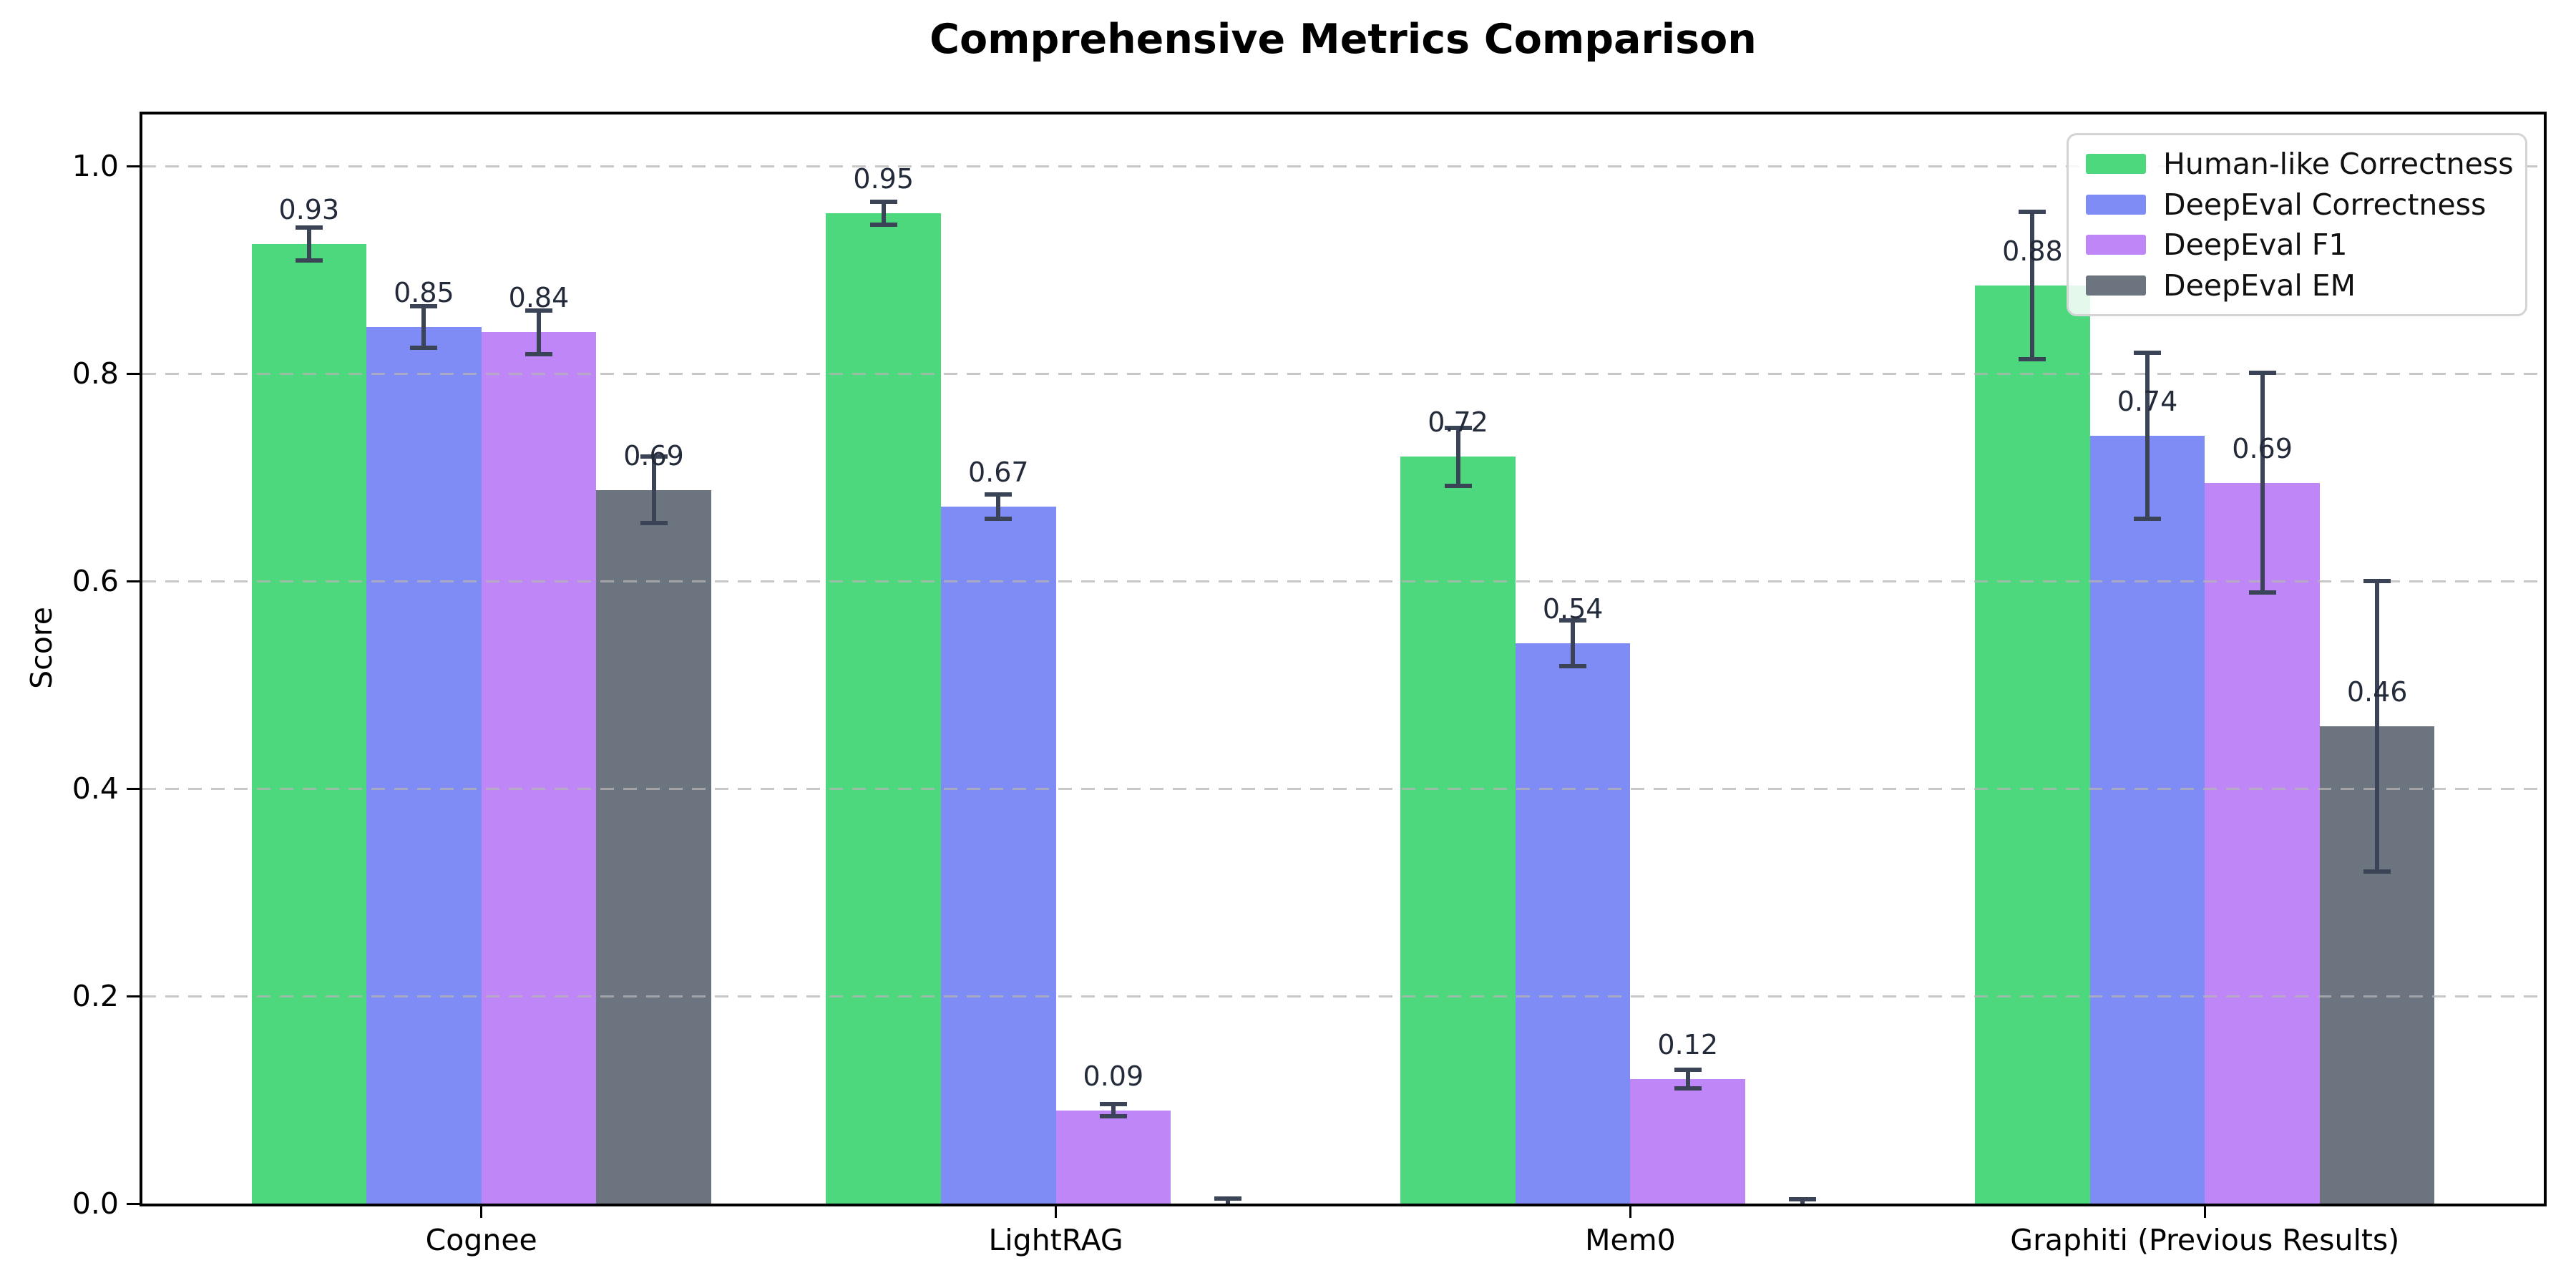 Image resolution: width=2576 pixels, height=1288 pixels. Describe the element at coordinates (998, 472) in the screenshot. I see `value-label: 0.67` at that location.